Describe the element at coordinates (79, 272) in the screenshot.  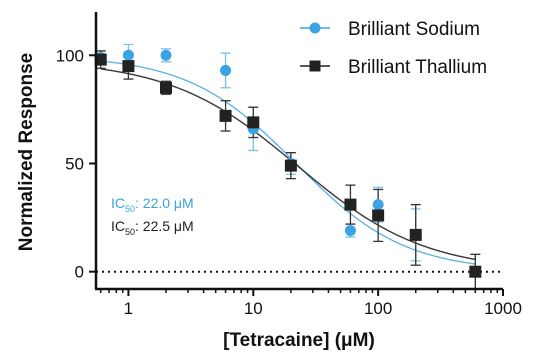
I see `y-tick-label: 0` at that location.